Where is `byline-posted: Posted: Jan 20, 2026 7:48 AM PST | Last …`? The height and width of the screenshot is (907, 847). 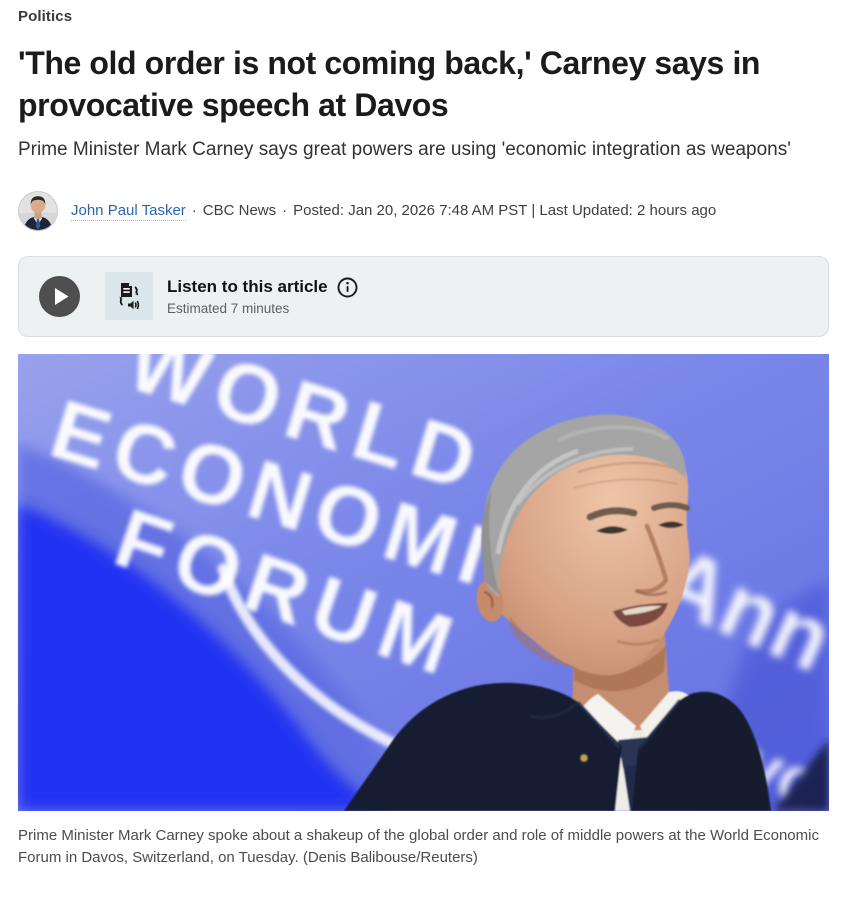 byline-posted: Posted: Jan 20, 2026 7:48 AM PST | Last … is located at coordinates (505, 211).